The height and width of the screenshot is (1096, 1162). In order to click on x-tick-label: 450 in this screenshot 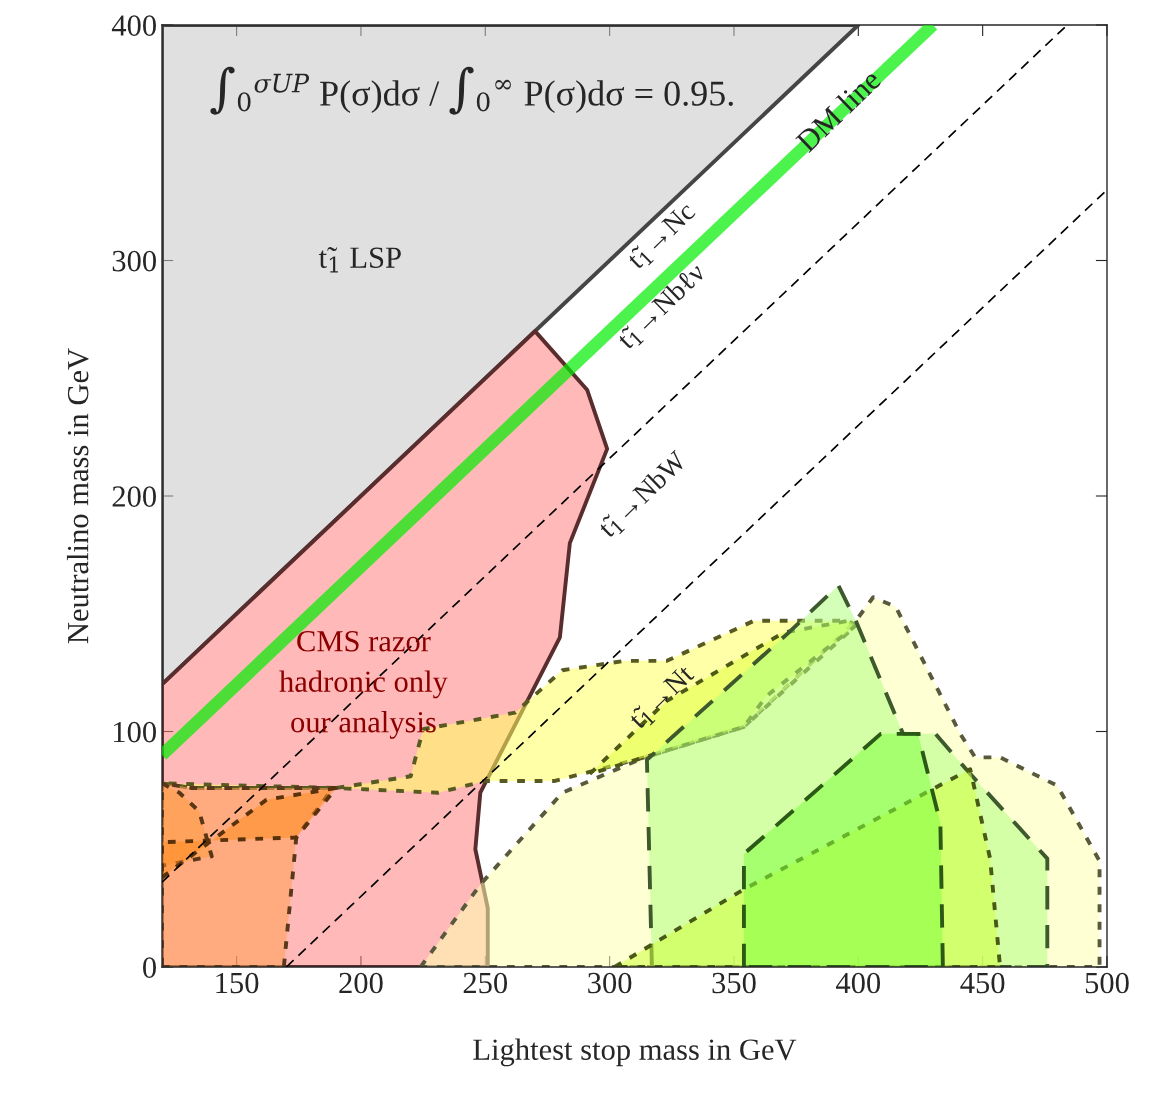, I will do `click(982, 983)`.